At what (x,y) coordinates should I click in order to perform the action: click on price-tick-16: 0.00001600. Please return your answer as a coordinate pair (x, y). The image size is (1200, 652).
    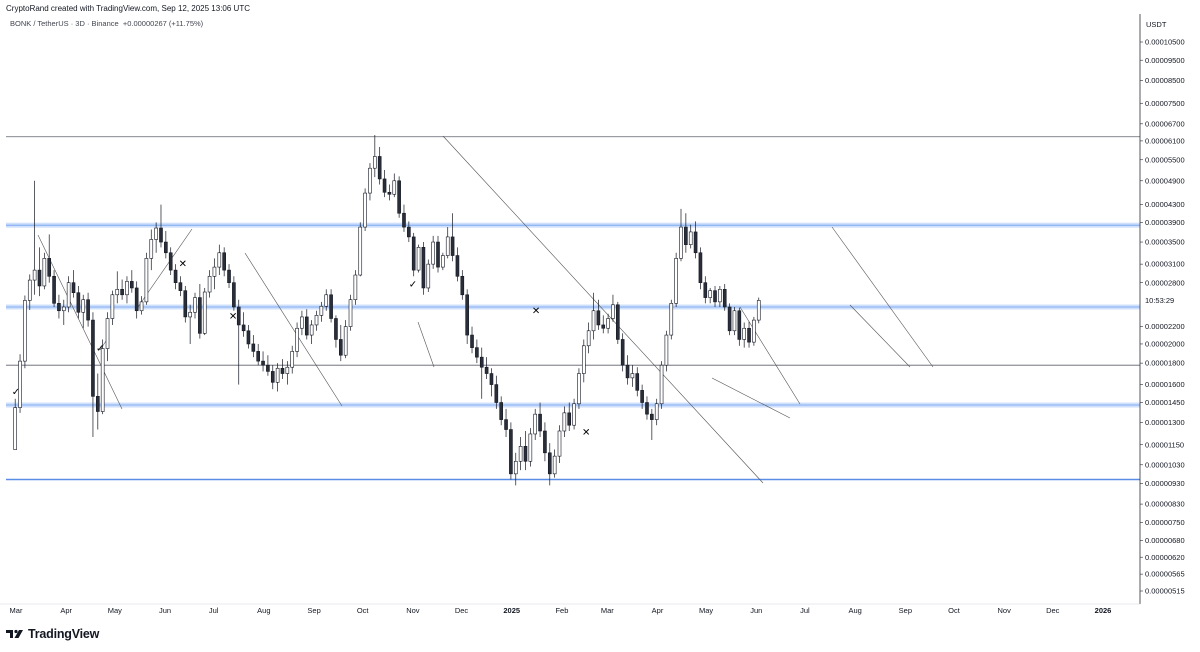
    Looking at the image, I should click on (1165, 384).